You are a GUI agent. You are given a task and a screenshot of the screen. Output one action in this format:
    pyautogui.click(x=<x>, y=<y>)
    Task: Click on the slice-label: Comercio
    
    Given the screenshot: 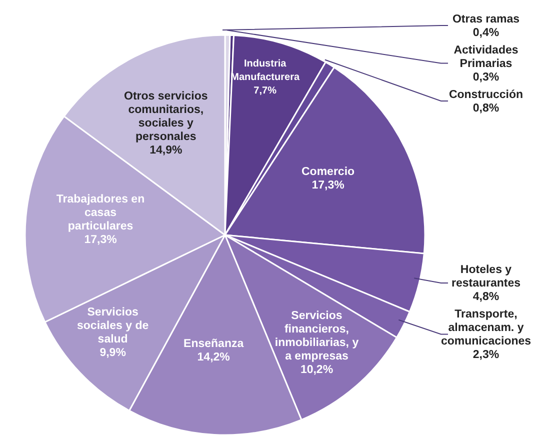 What is the action you would take?
    pyautogui.click(x=328, y=172)
    